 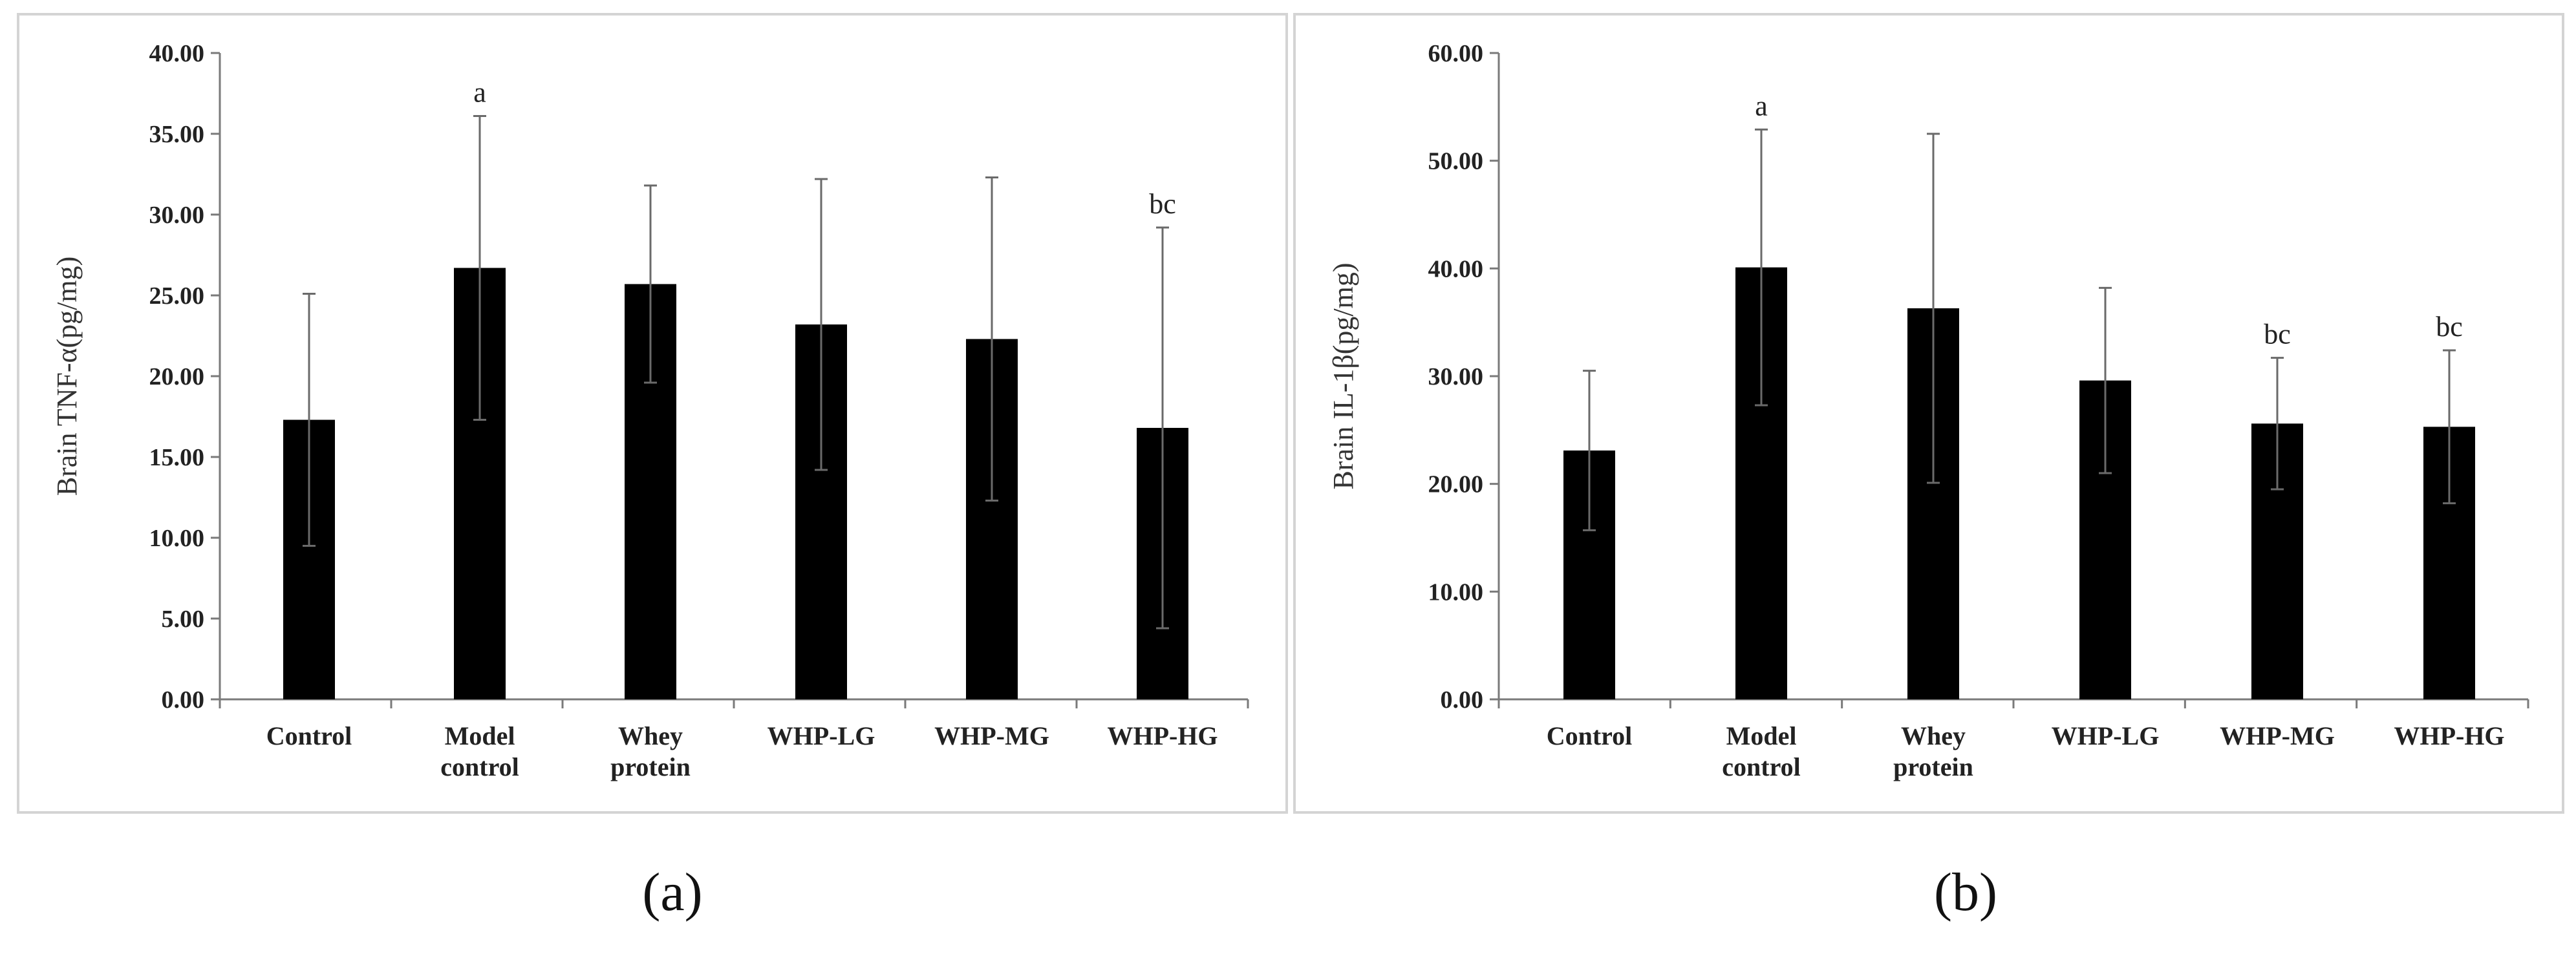 I want to click on chart-a-y-tick-label: 15.00, so click(x=177, y=458).